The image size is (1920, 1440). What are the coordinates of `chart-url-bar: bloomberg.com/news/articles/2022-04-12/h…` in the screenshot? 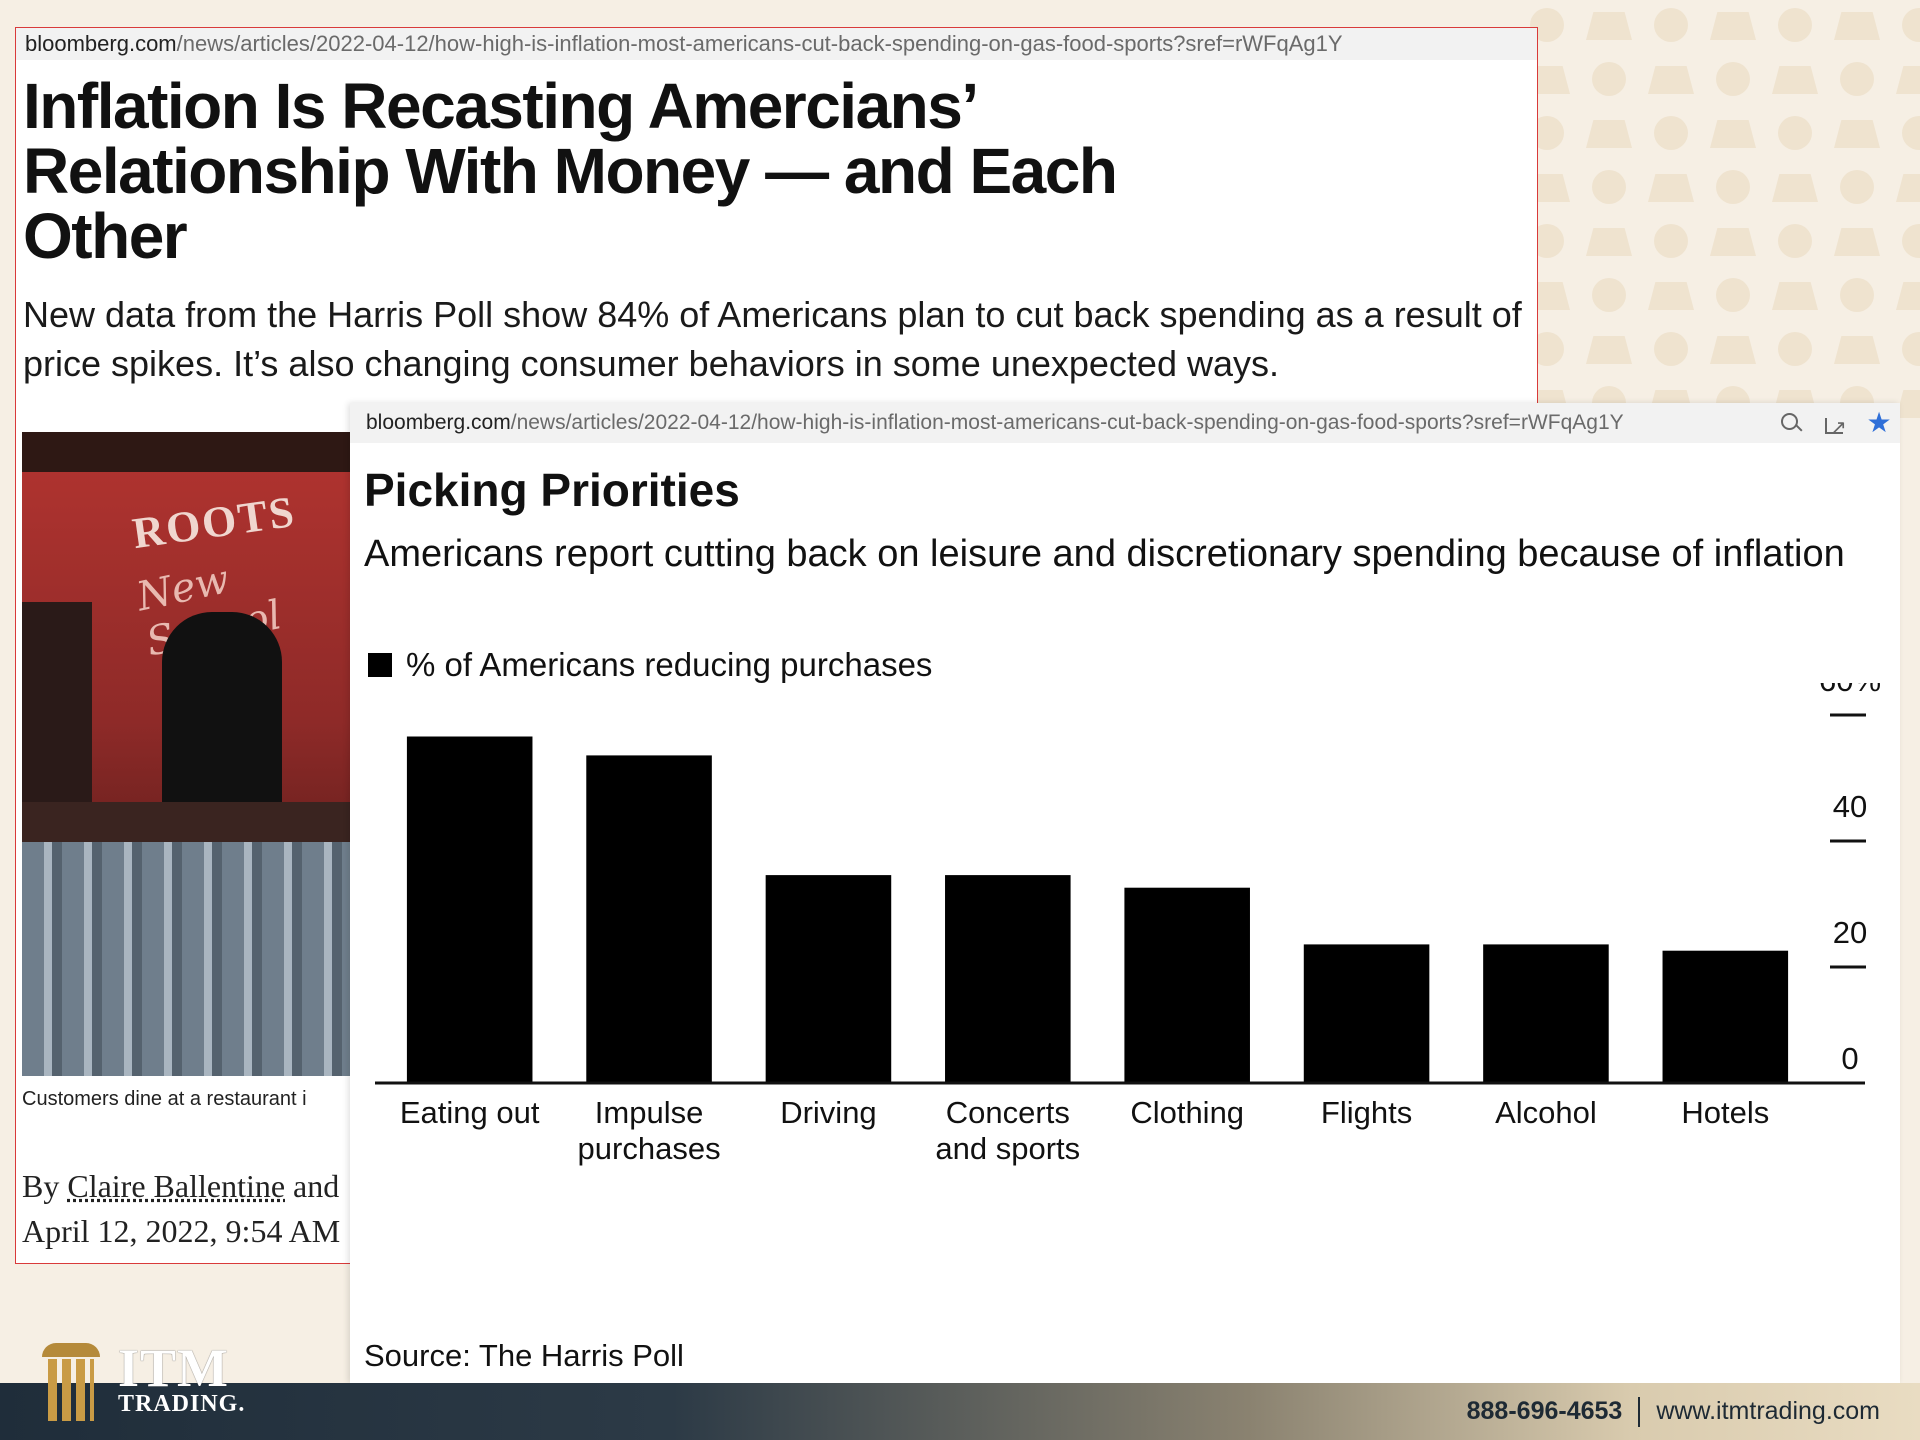 It's located at (1125, 423).